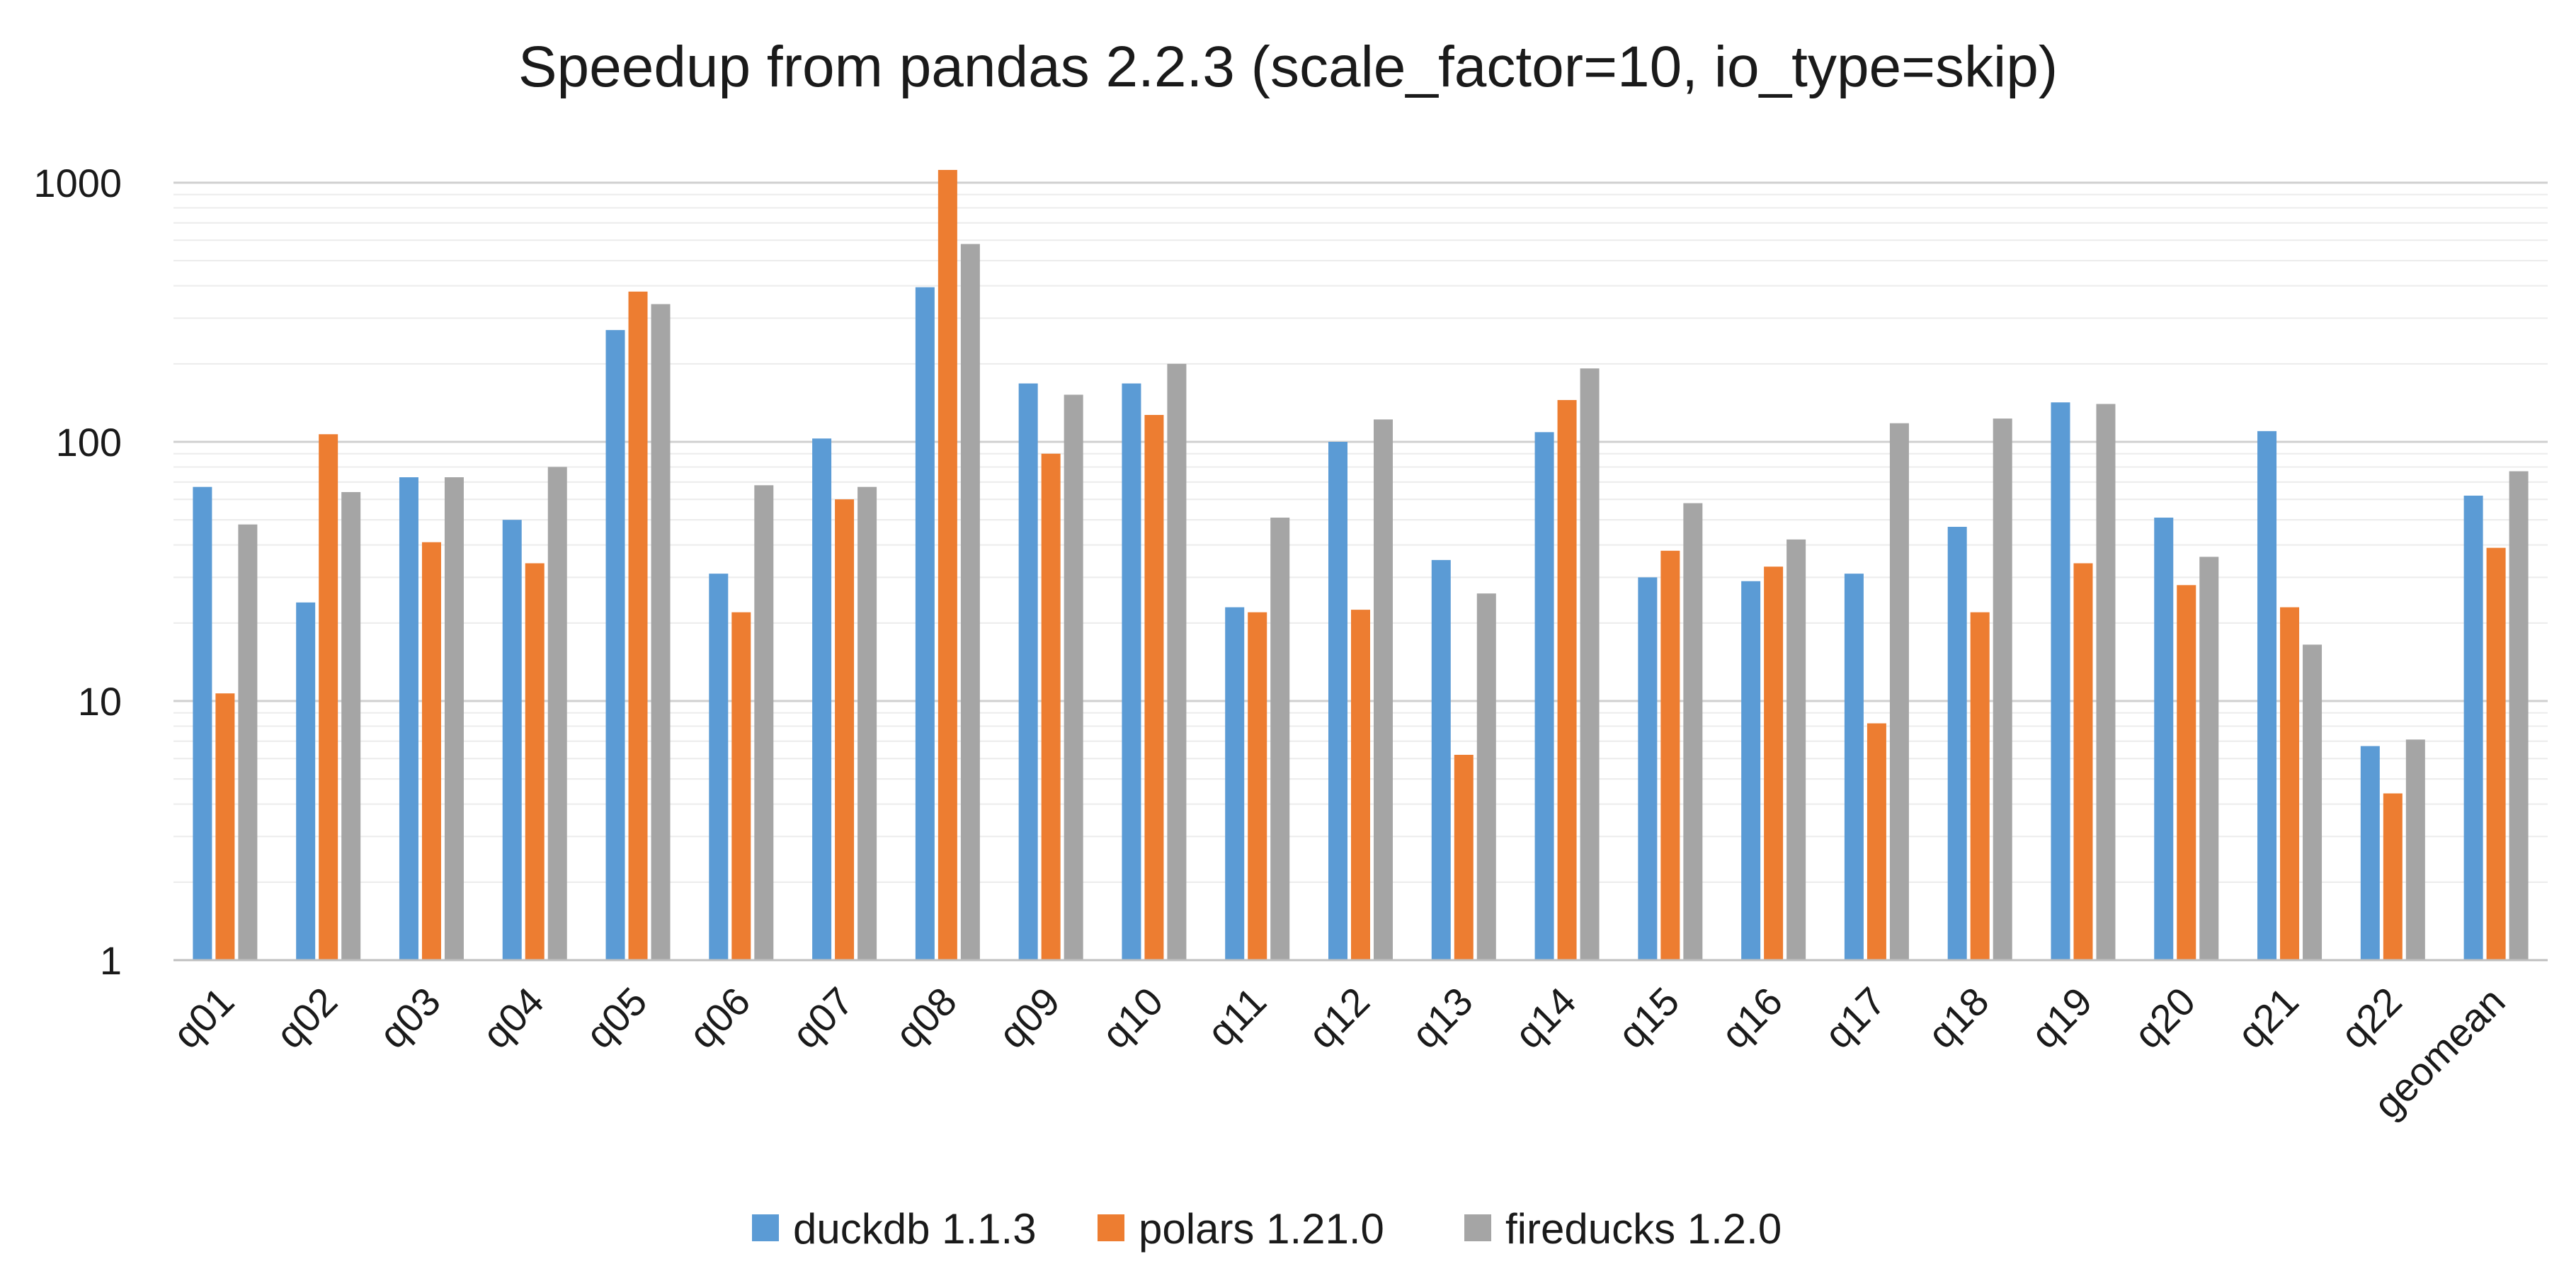 This screenshot has height=1288, width=2576. I want to click on bar-fireducks-q10, so click(1177, 661).